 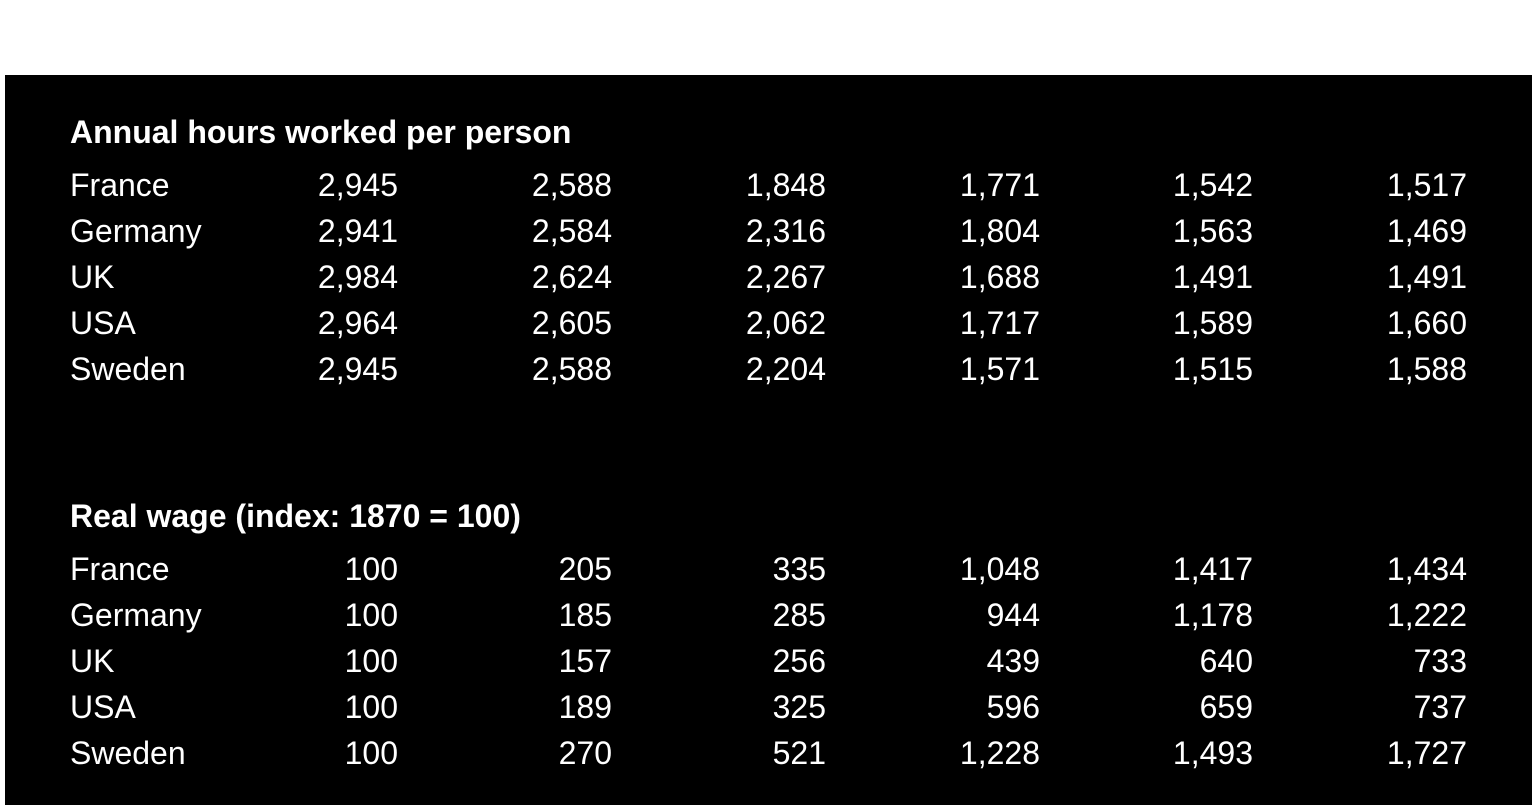 I want to click on cell-value: 1,804, so click(x=999, y=231).